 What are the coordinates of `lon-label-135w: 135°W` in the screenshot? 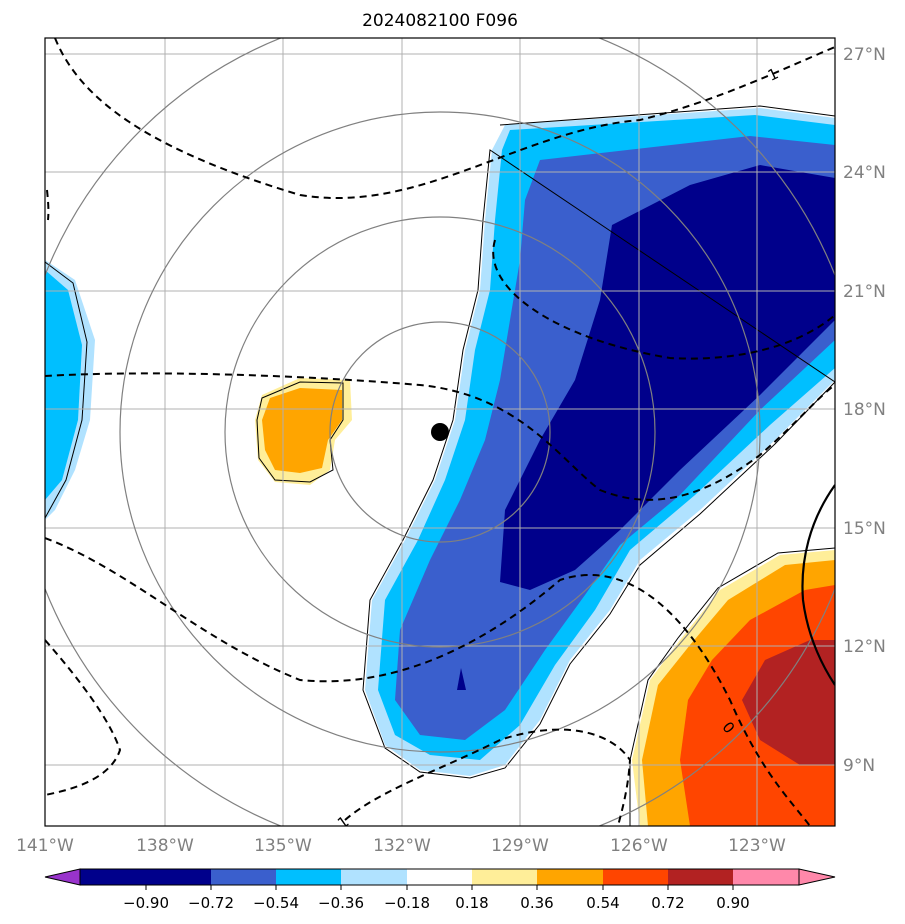 It's located at (283, 846).